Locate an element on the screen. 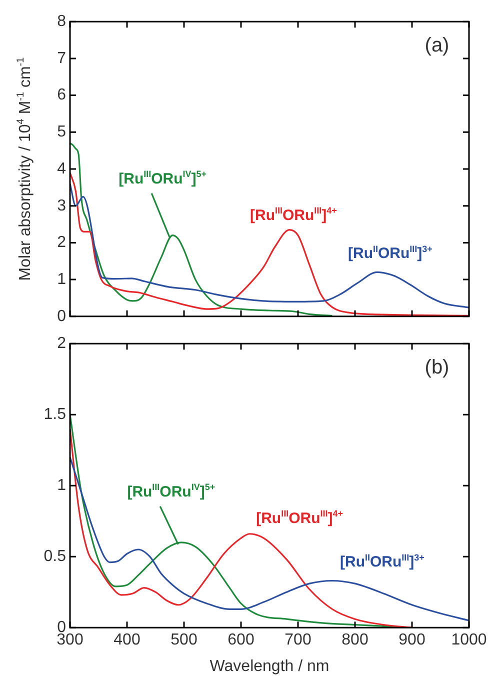  y-tick-label: 6 is located at coordinates (61, 95).